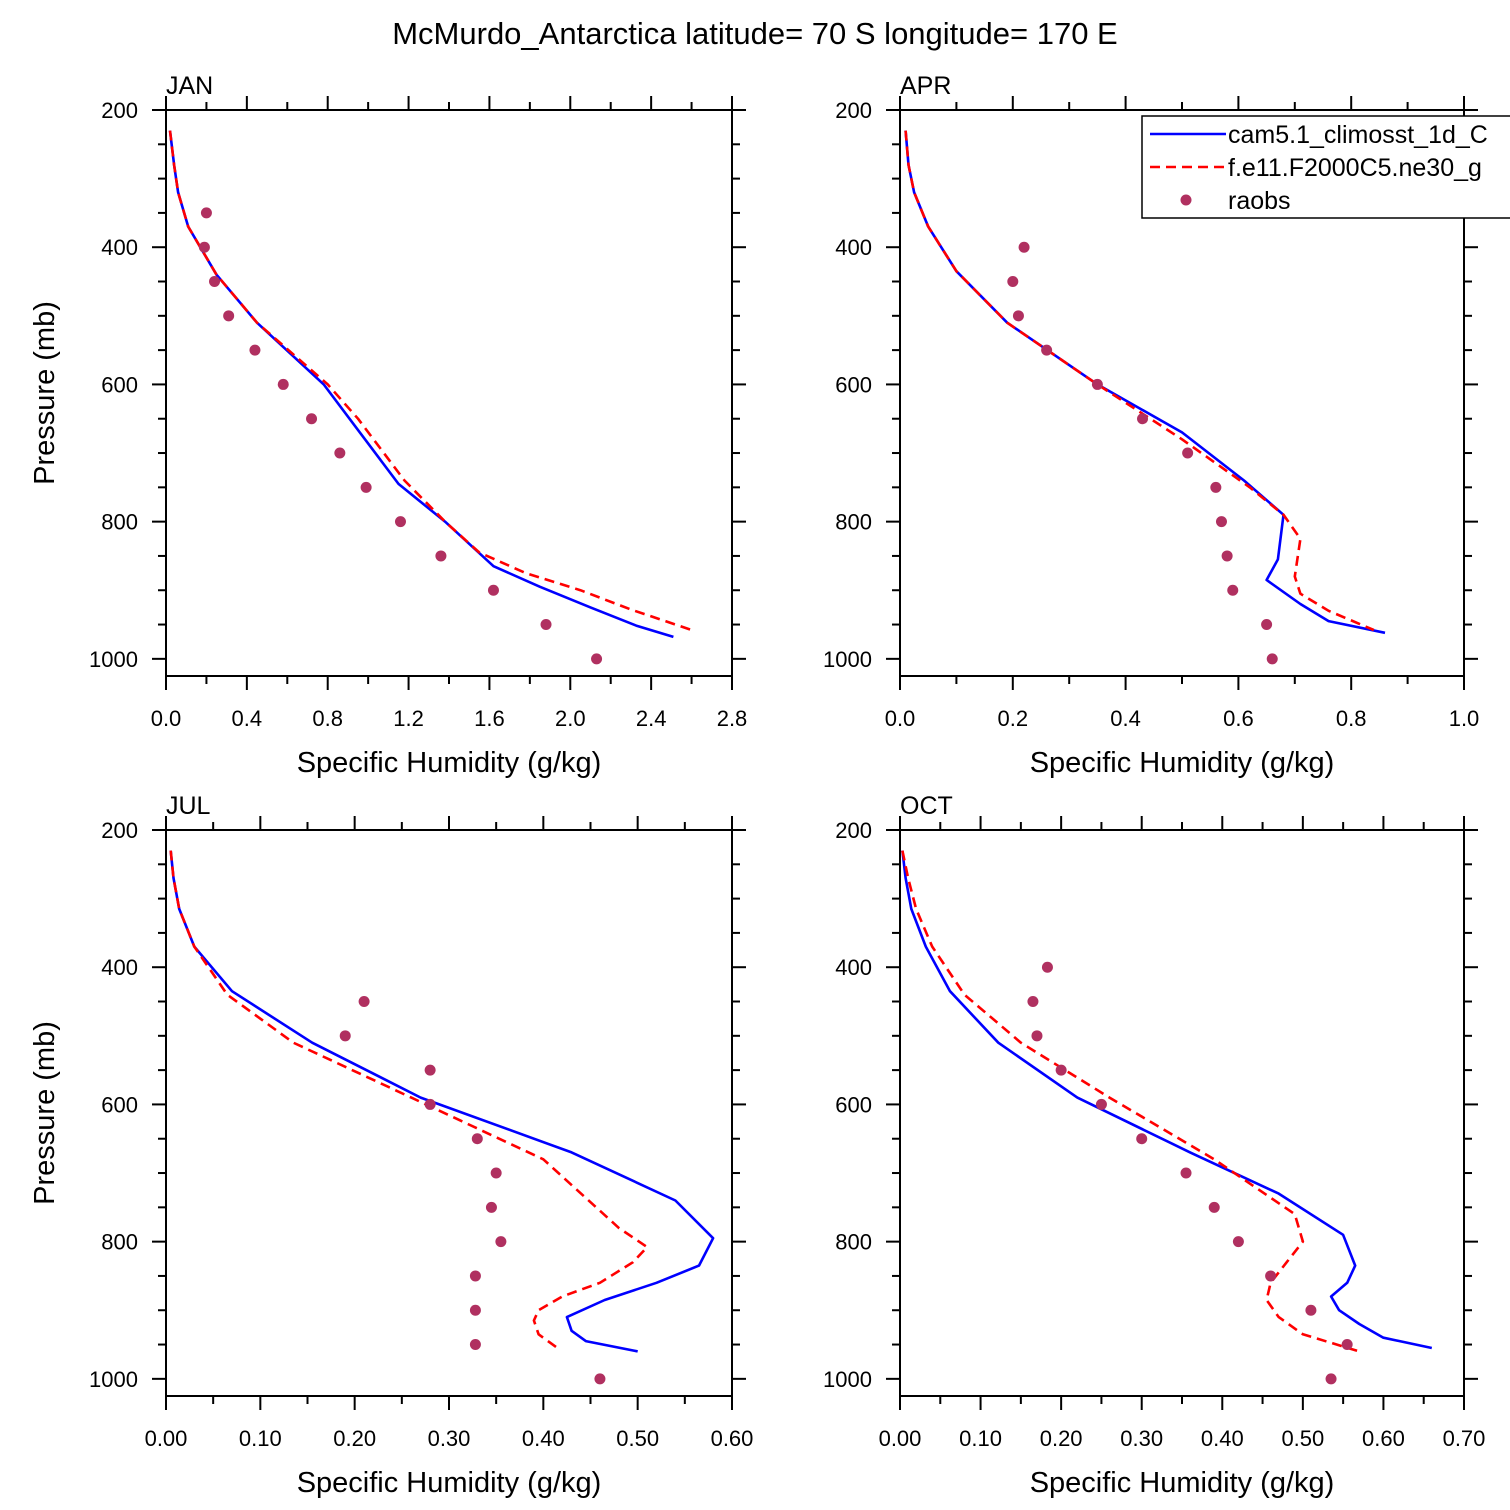 This screenshot has width=1510, height=1510. I want to click on panel-label: OCT, so click(926, 806).